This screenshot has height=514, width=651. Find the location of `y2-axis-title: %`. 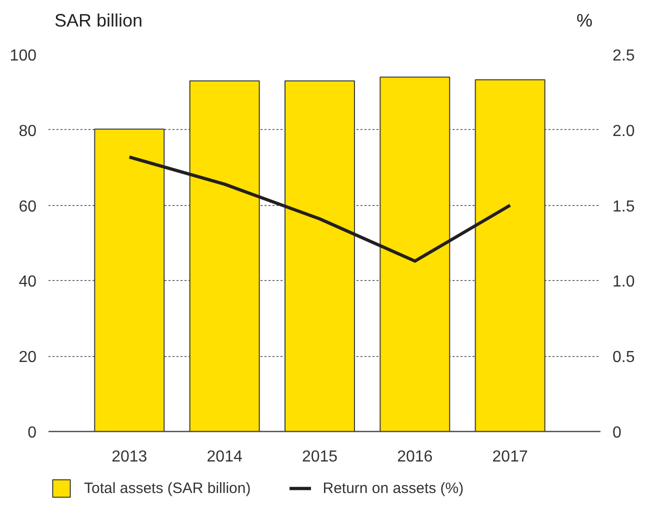

y2-axis-title: % is located at coordinates (584, 20).